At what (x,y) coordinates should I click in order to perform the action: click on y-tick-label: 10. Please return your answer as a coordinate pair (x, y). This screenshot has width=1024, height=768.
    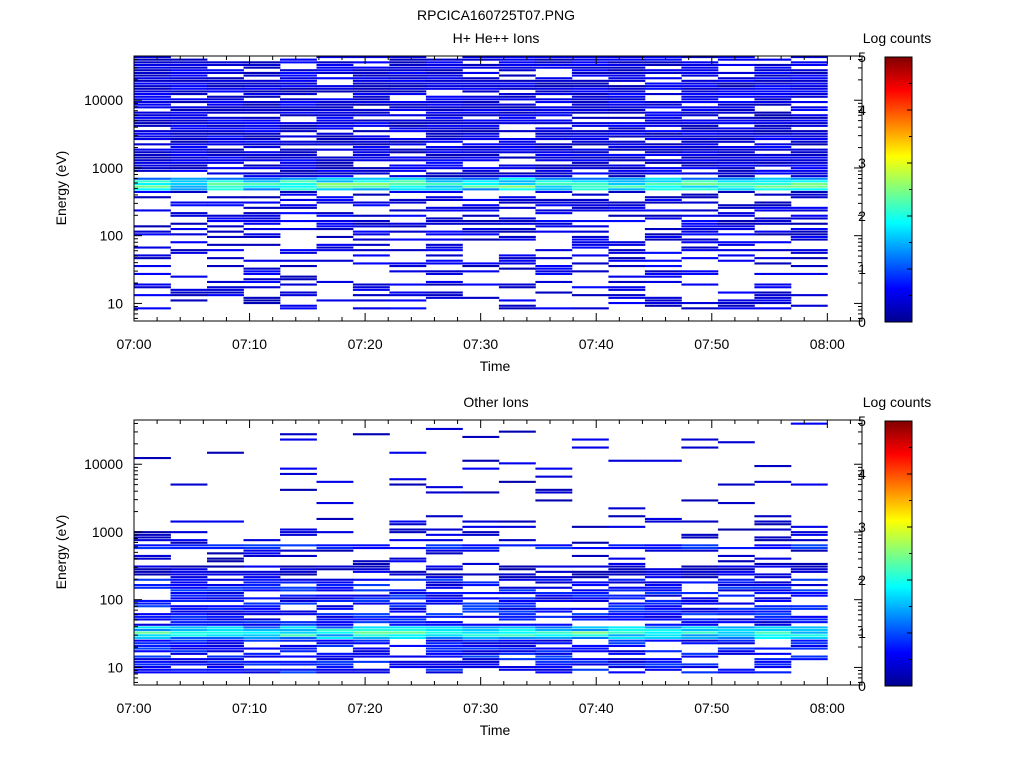
    Looking at the image, I should click on (115, 303).